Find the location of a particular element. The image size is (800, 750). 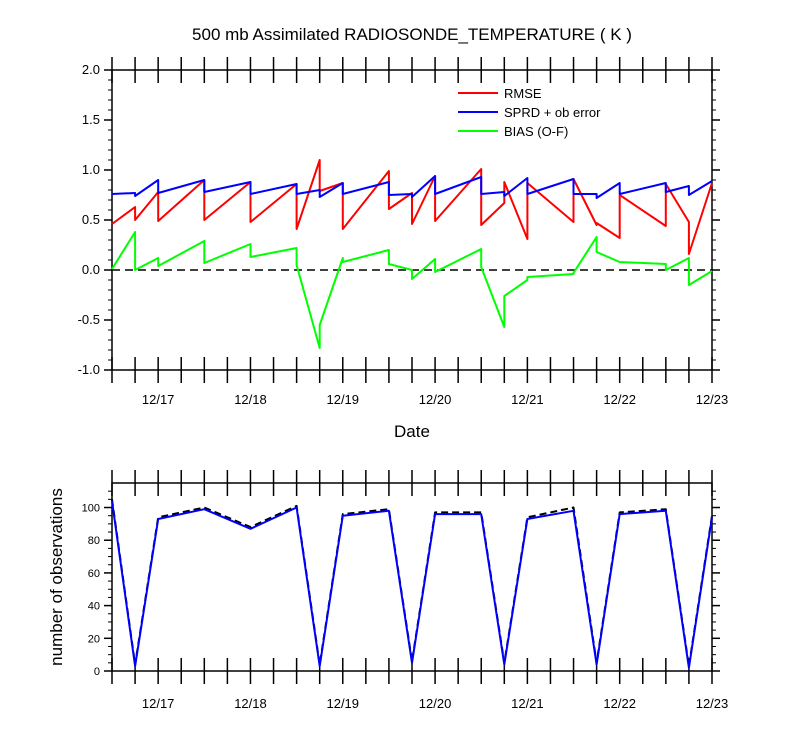

x-axis-title: Date is located at coordinates (412, 431).